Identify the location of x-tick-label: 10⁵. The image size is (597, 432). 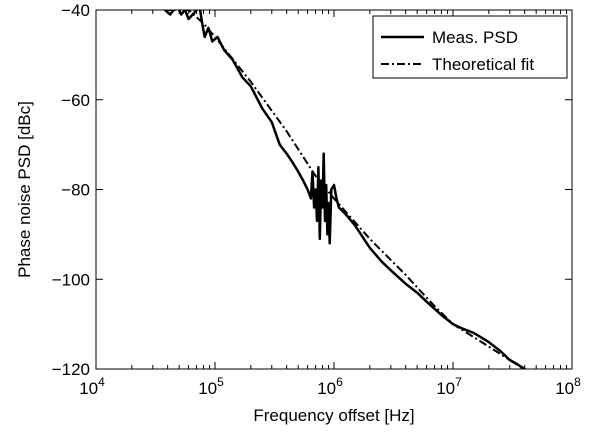
(211, 386).